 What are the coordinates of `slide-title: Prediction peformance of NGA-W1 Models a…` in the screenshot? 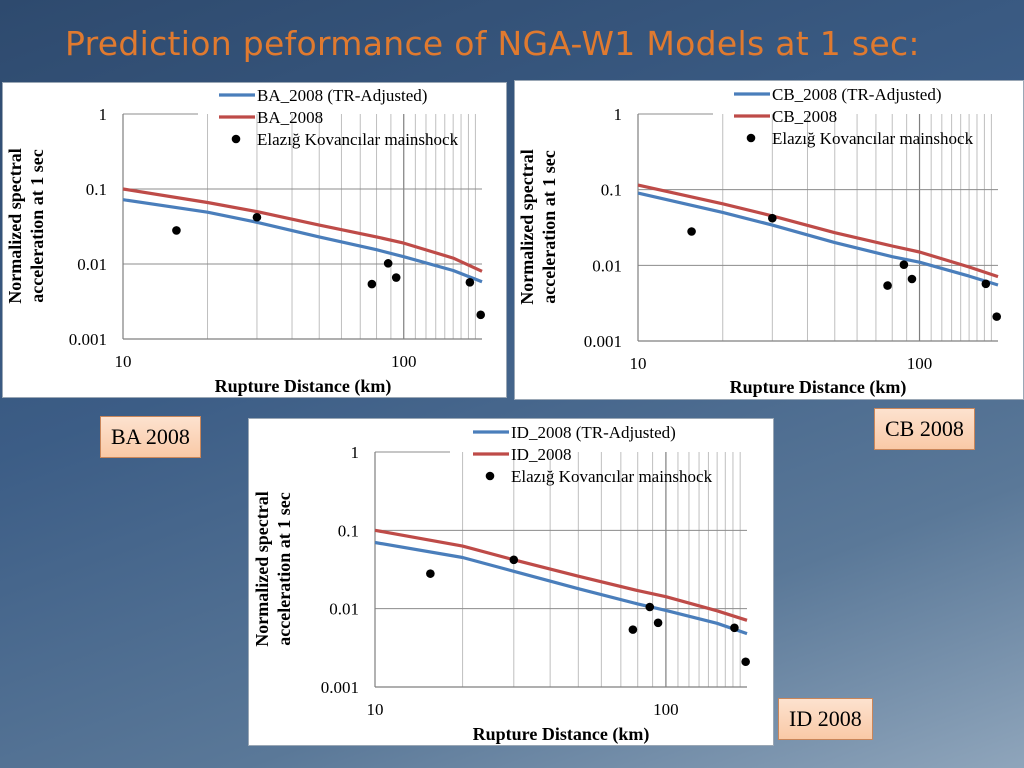 It's located at (492, 43).